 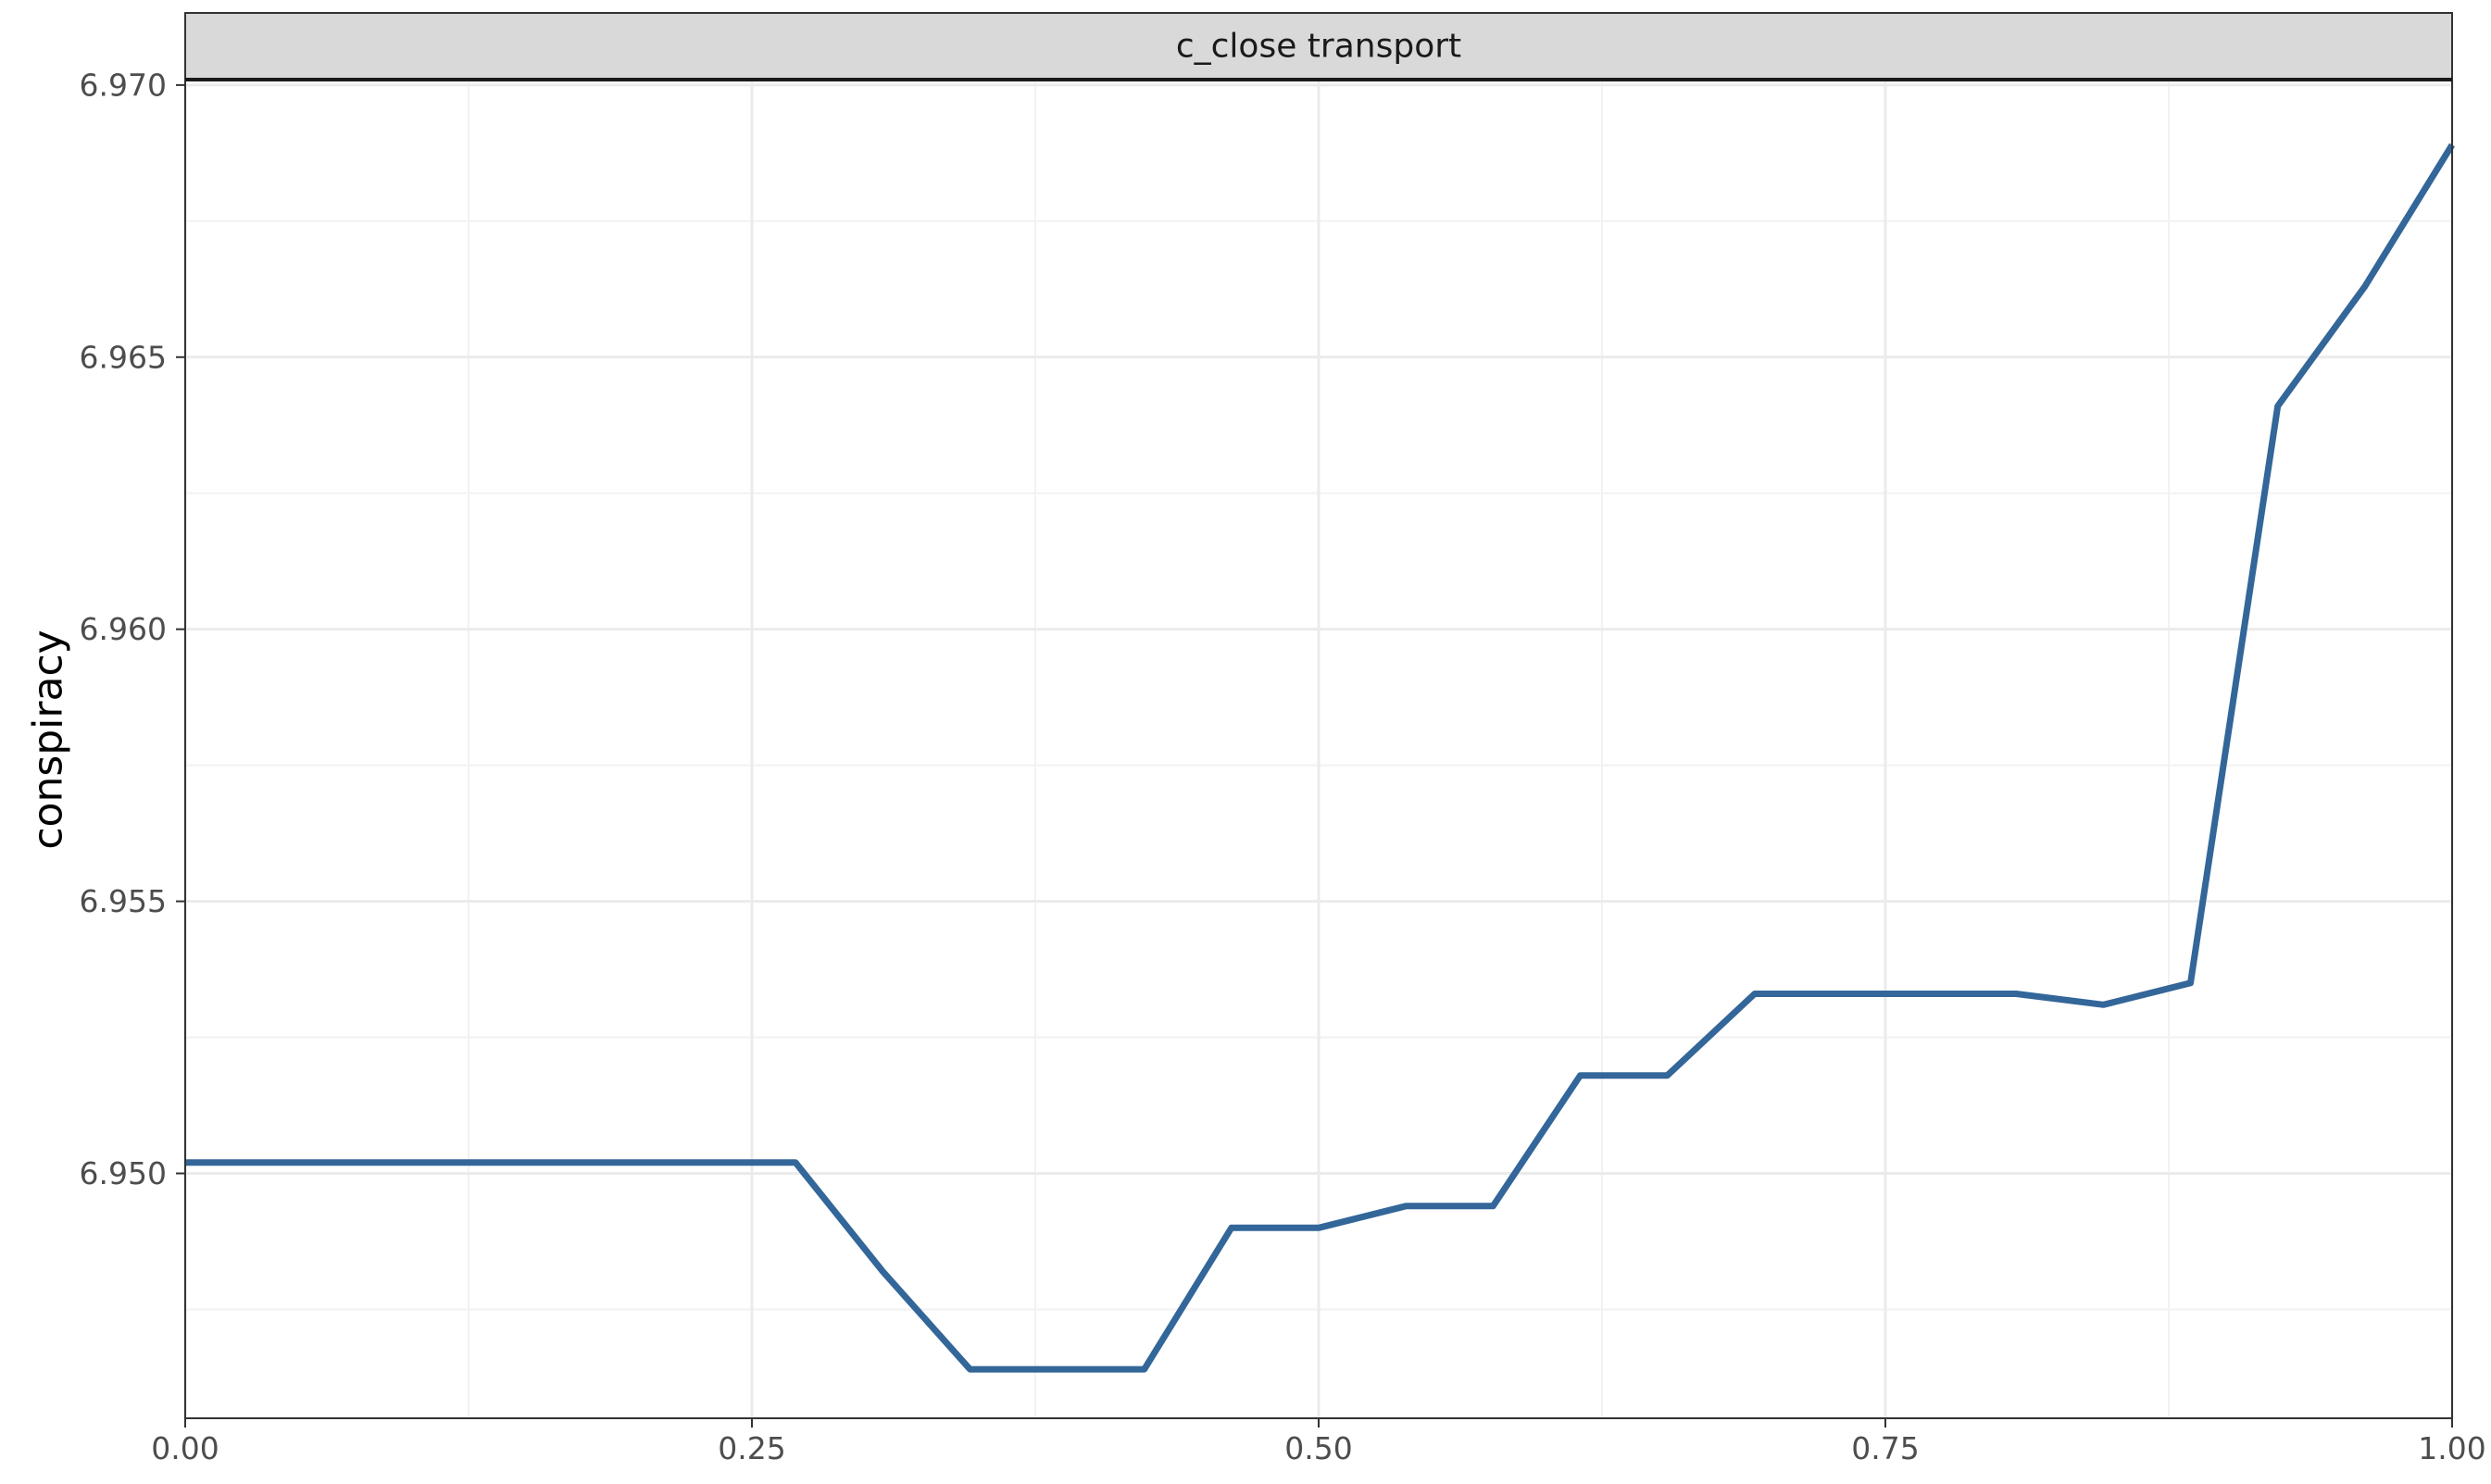 What do you see at coordinates (751, 1448) in the screenshot?
I see `x-tick-label: 0.25` at bounding box center [751, 1448].